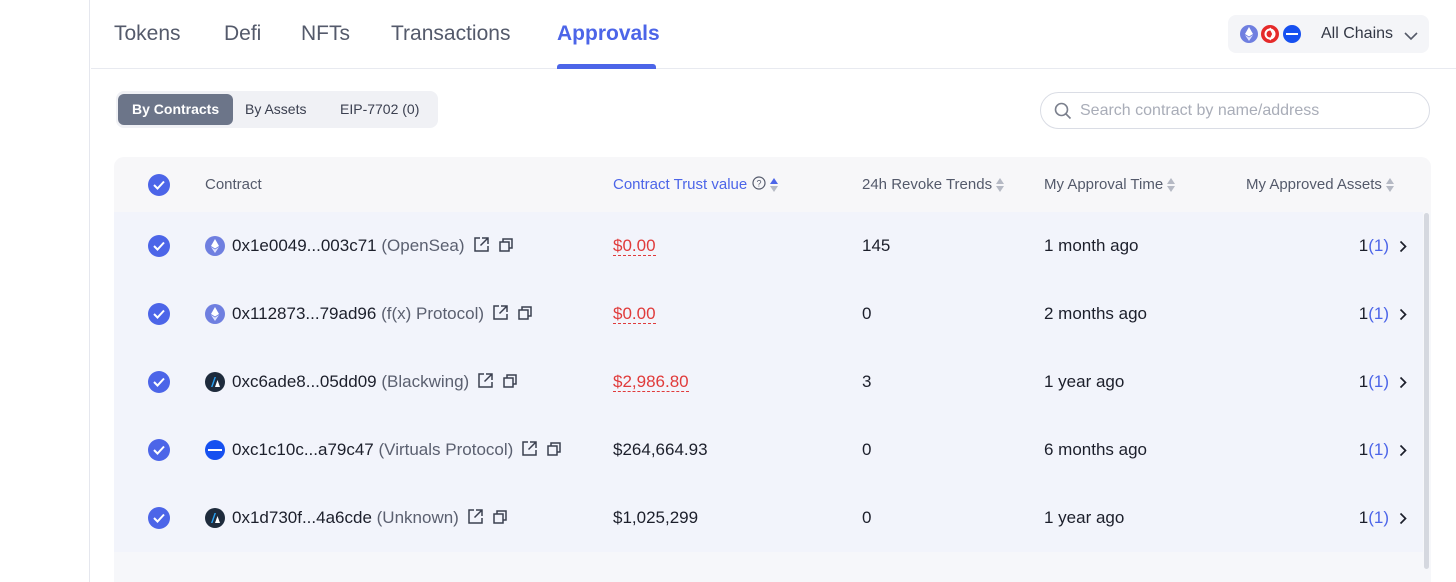 The height and width of the screenshot is (582, 1456). I want to click on contract-cell: 0x1d730f...4a6cde (Unknown), so click(370, 519).